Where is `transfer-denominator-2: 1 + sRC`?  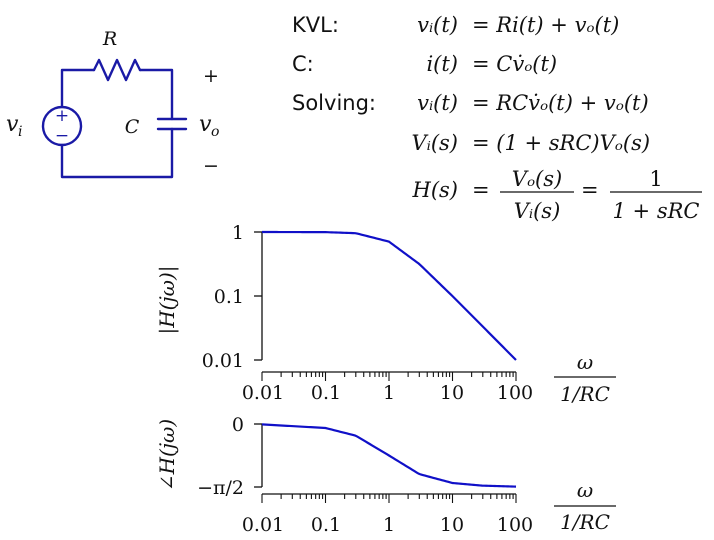
transfer-denominator-2: 1 + sRC is located at coordinates (656, 211).